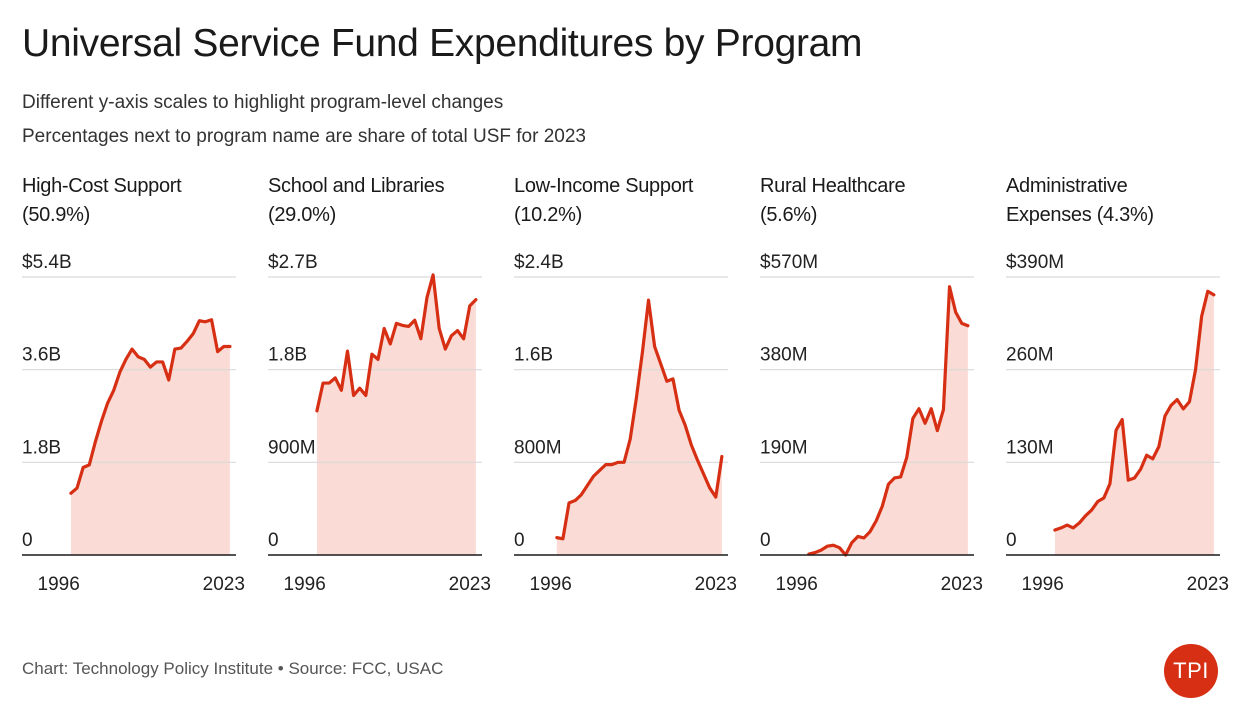 The image size is (1240, 724). I want to click on panel-title-line-2: (50.9%), so click(56, 215).